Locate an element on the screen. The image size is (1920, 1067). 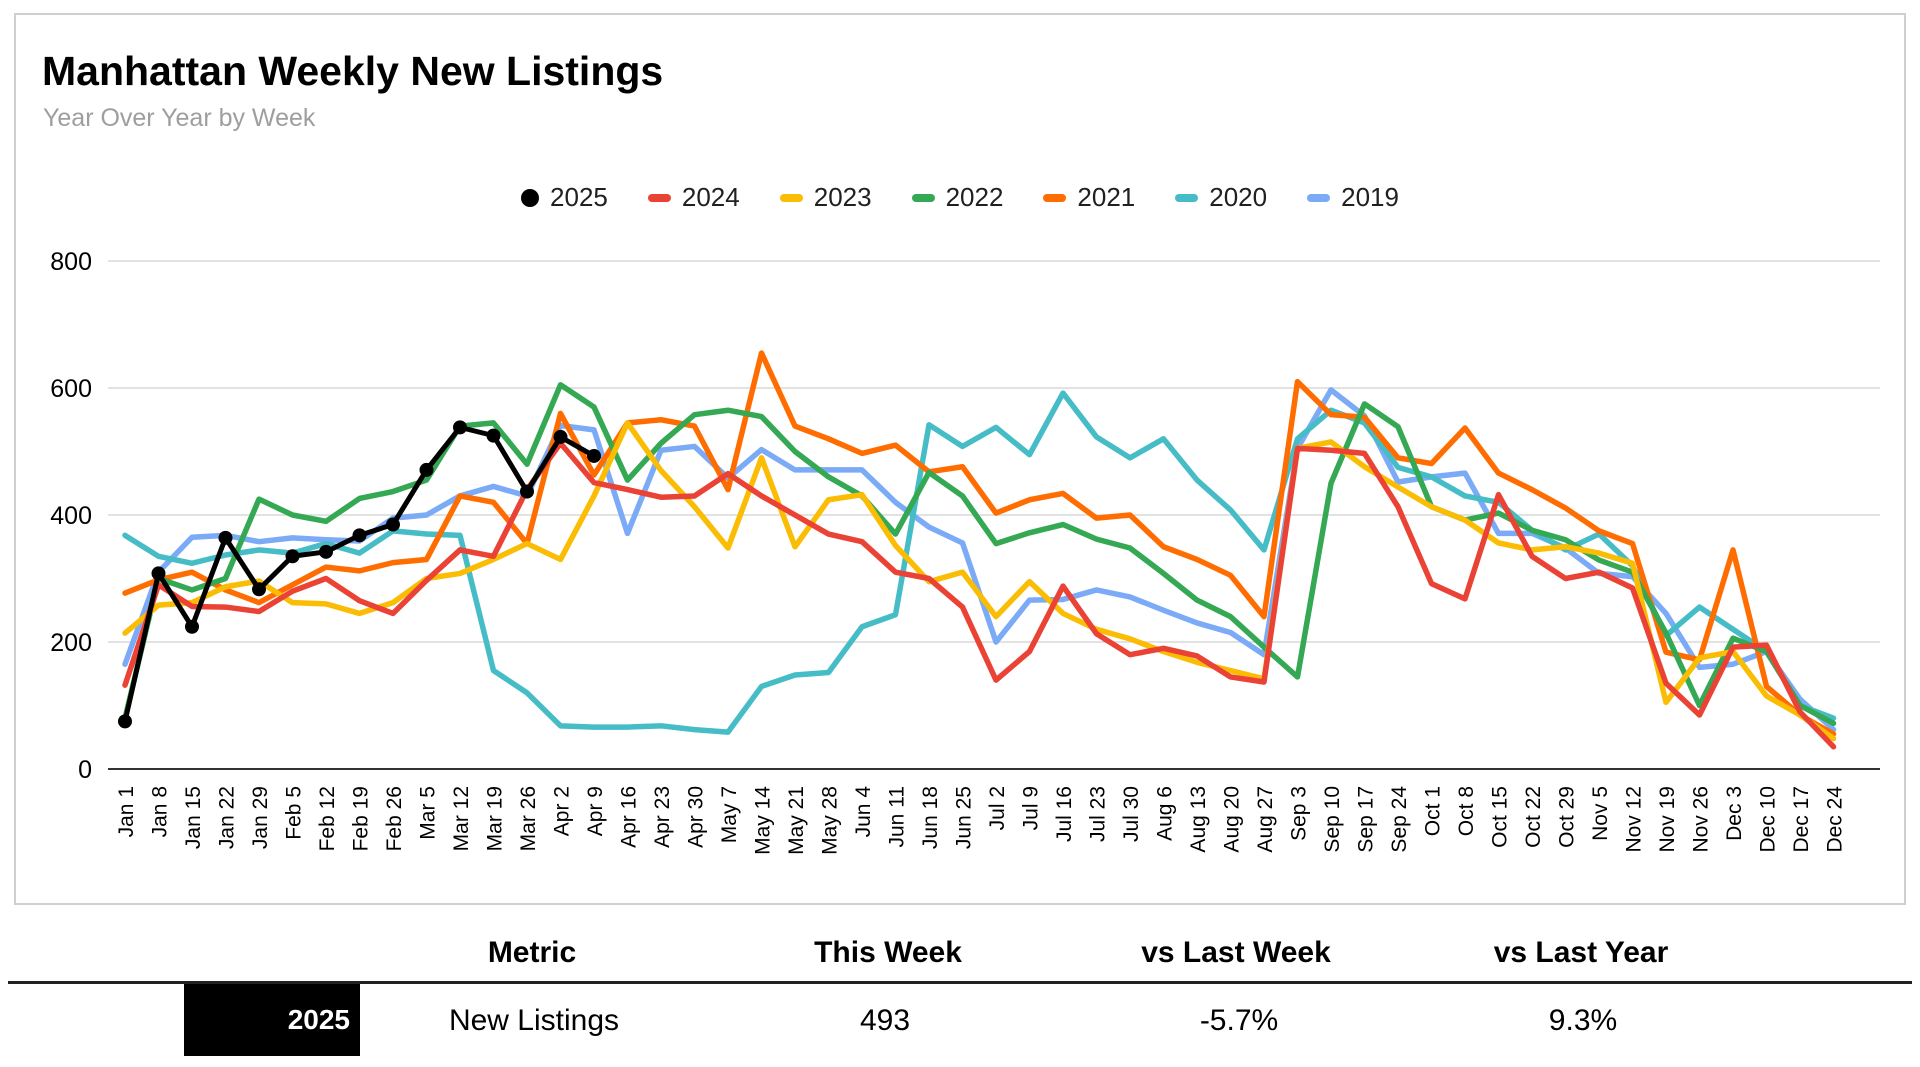
legend-item-2020: 2020 is located at coordinates (1221, 197).